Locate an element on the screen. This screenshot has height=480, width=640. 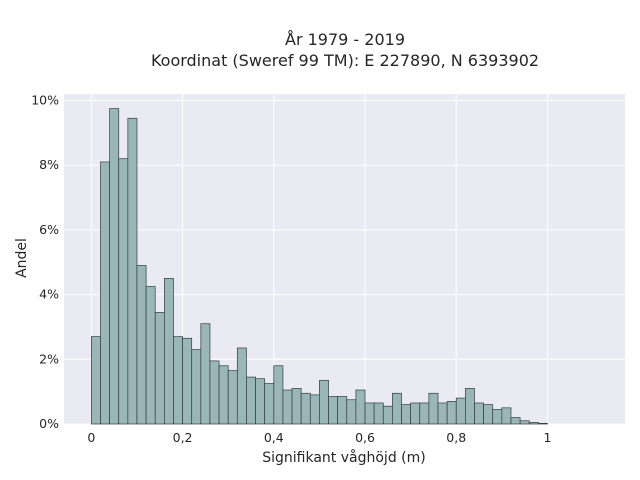
x-tick-label: 0,6 is located at coordinates (365, 437).